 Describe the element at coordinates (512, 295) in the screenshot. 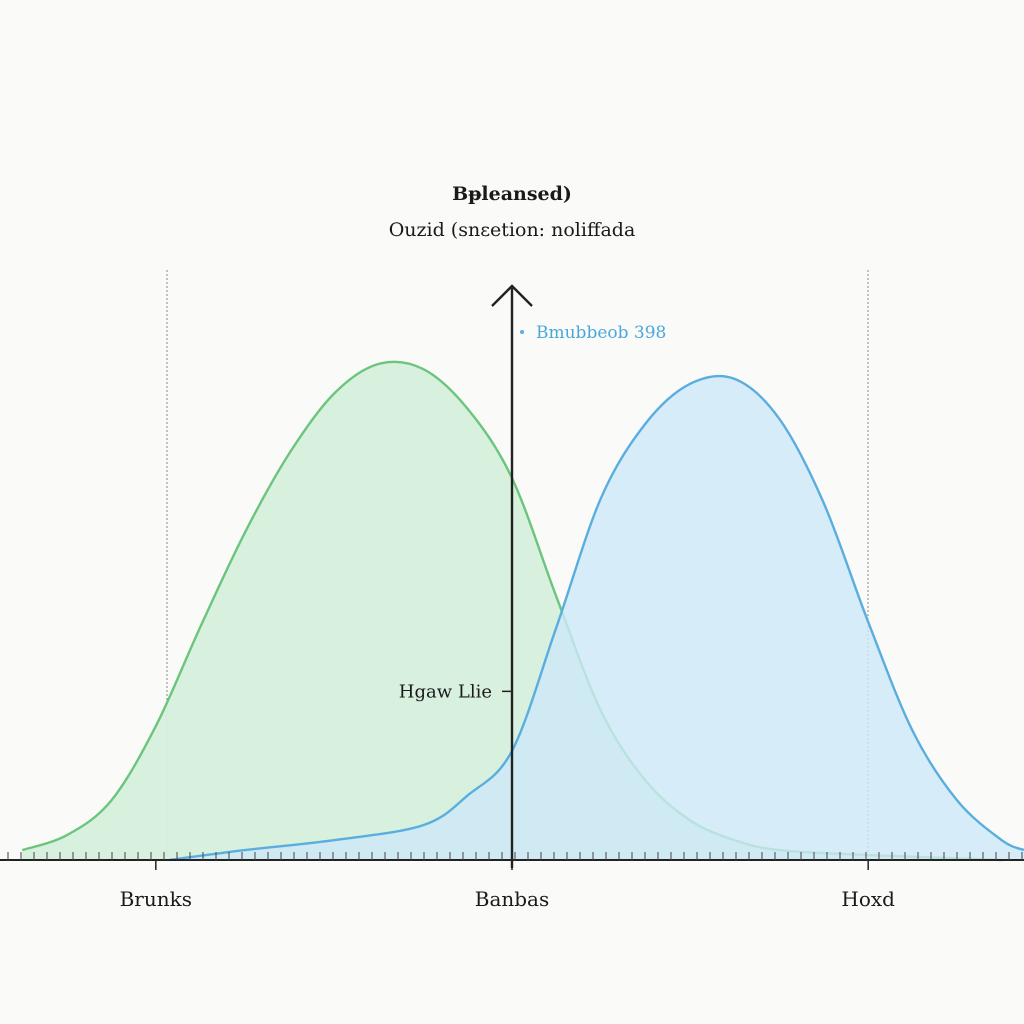

I see `y-axis-arrow` at that location.